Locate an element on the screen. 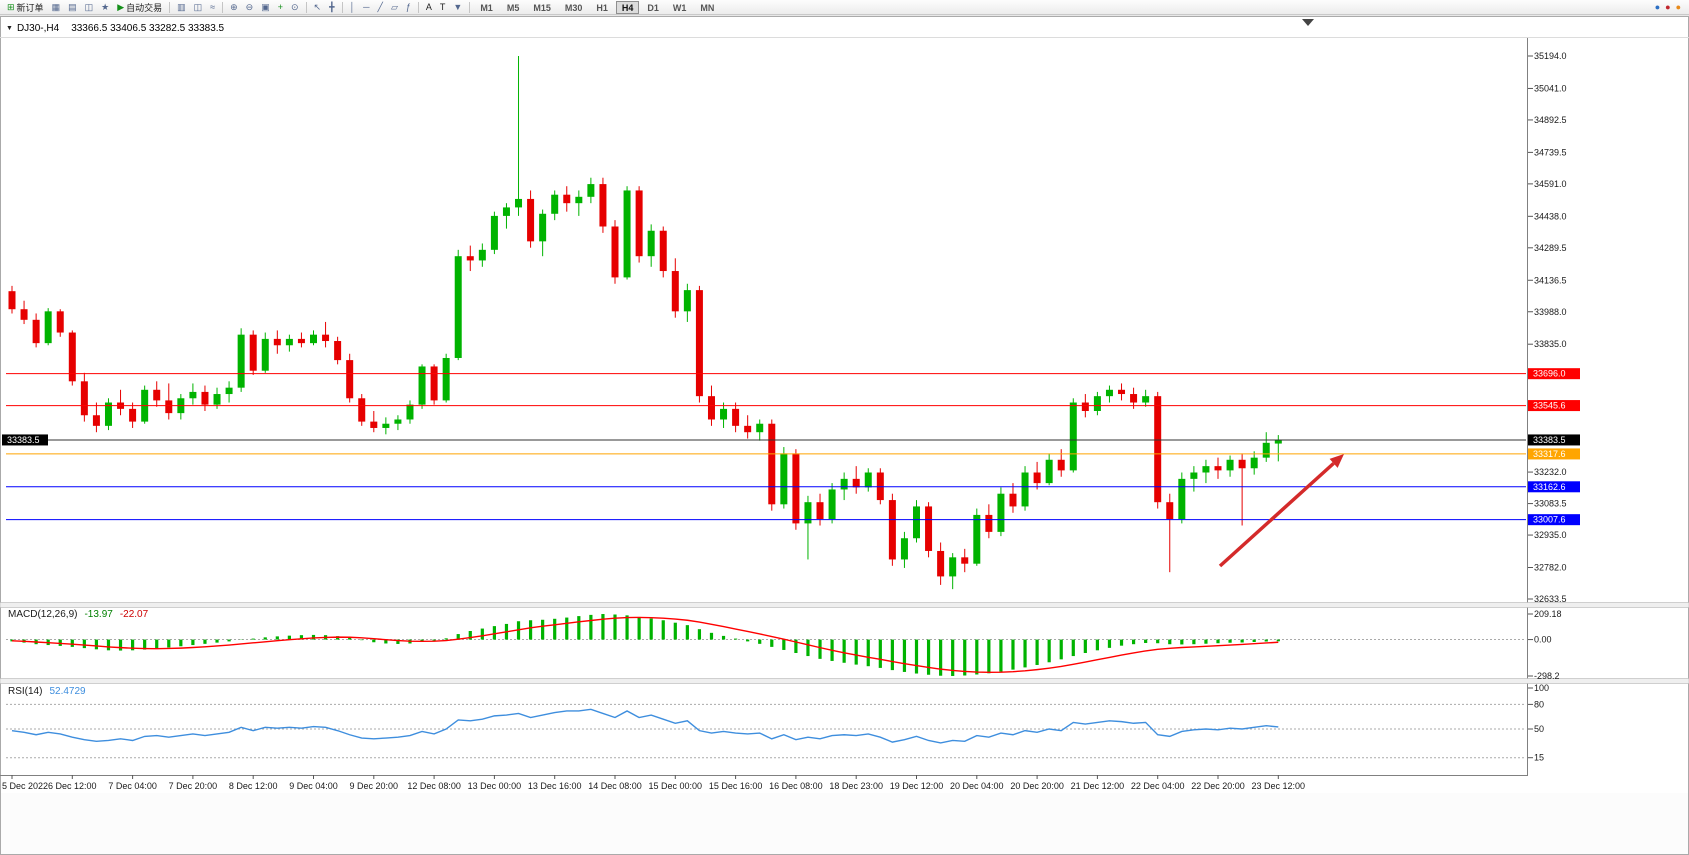 This screenshot has width=1689, height=855. chart-window-button: ▦ is located at coordinates (56, 7).